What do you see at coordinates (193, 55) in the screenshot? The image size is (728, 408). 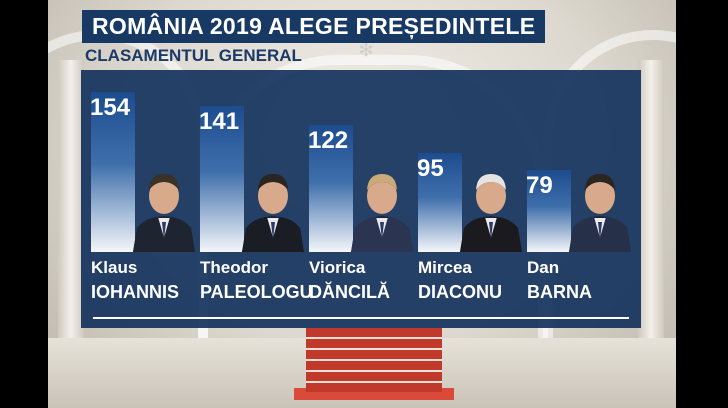 I see `chart-subtitle: CLASAMENTUL GENERAL` at bounding box center [193, 55].